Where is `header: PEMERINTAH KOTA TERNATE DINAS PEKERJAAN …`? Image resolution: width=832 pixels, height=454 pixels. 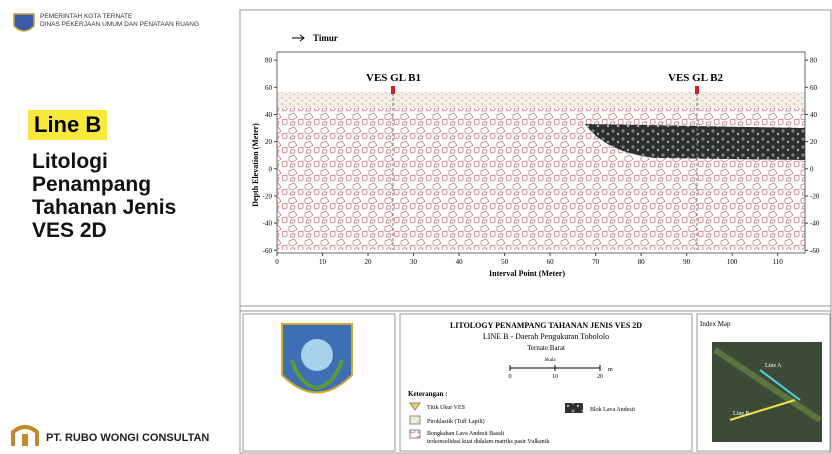
header: PEMERINTAH KOTA TERNATE DINAS PEKERJAAN … is located at coordinates (119, 21).